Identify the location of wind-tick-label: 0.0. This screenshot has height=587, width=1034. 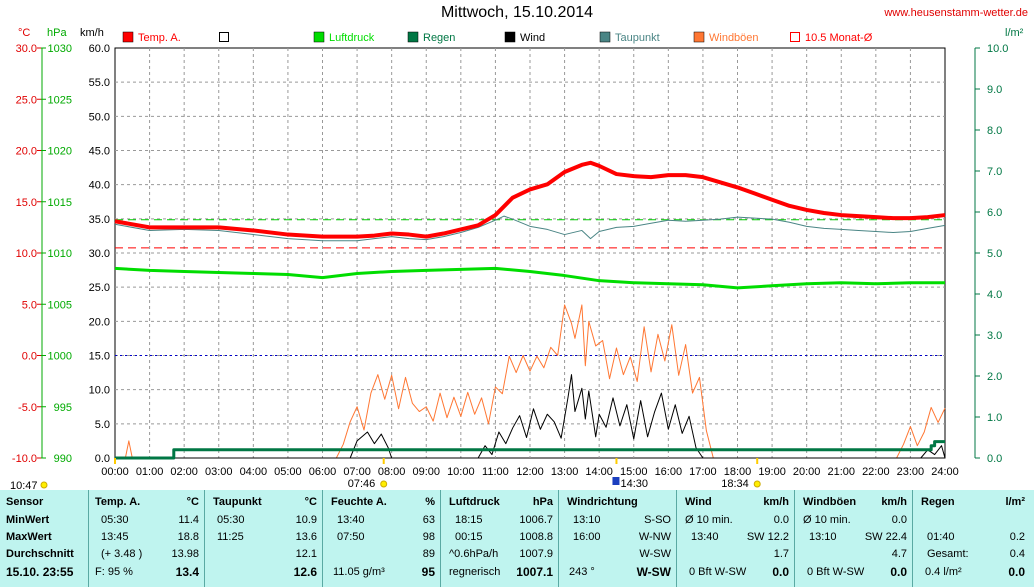
(102, 459).